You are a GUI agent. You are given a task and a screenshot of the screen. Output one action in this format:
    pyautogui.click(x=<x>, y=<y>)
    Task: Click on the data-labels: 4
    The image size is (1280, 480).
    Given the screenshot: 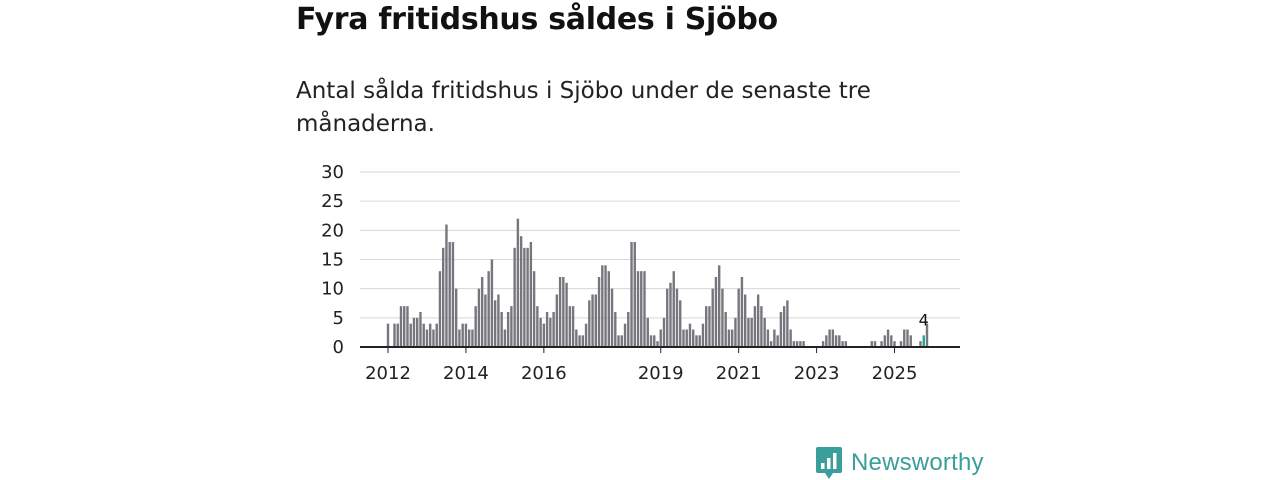 What is the action you would take?
    pyautogui.click(x=924, y=319)
    